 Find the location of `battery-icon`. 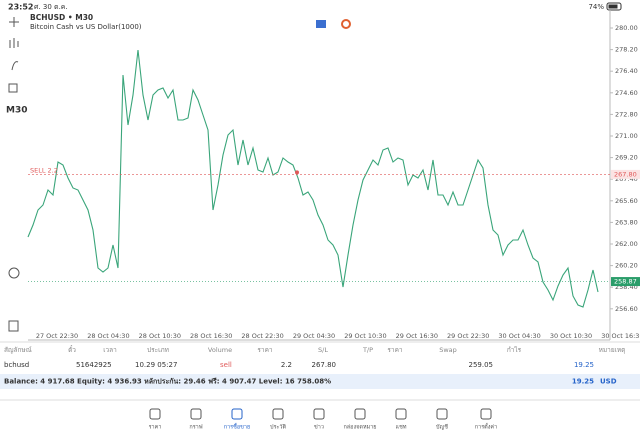

battery-icon is located at coordinates (614, 6).